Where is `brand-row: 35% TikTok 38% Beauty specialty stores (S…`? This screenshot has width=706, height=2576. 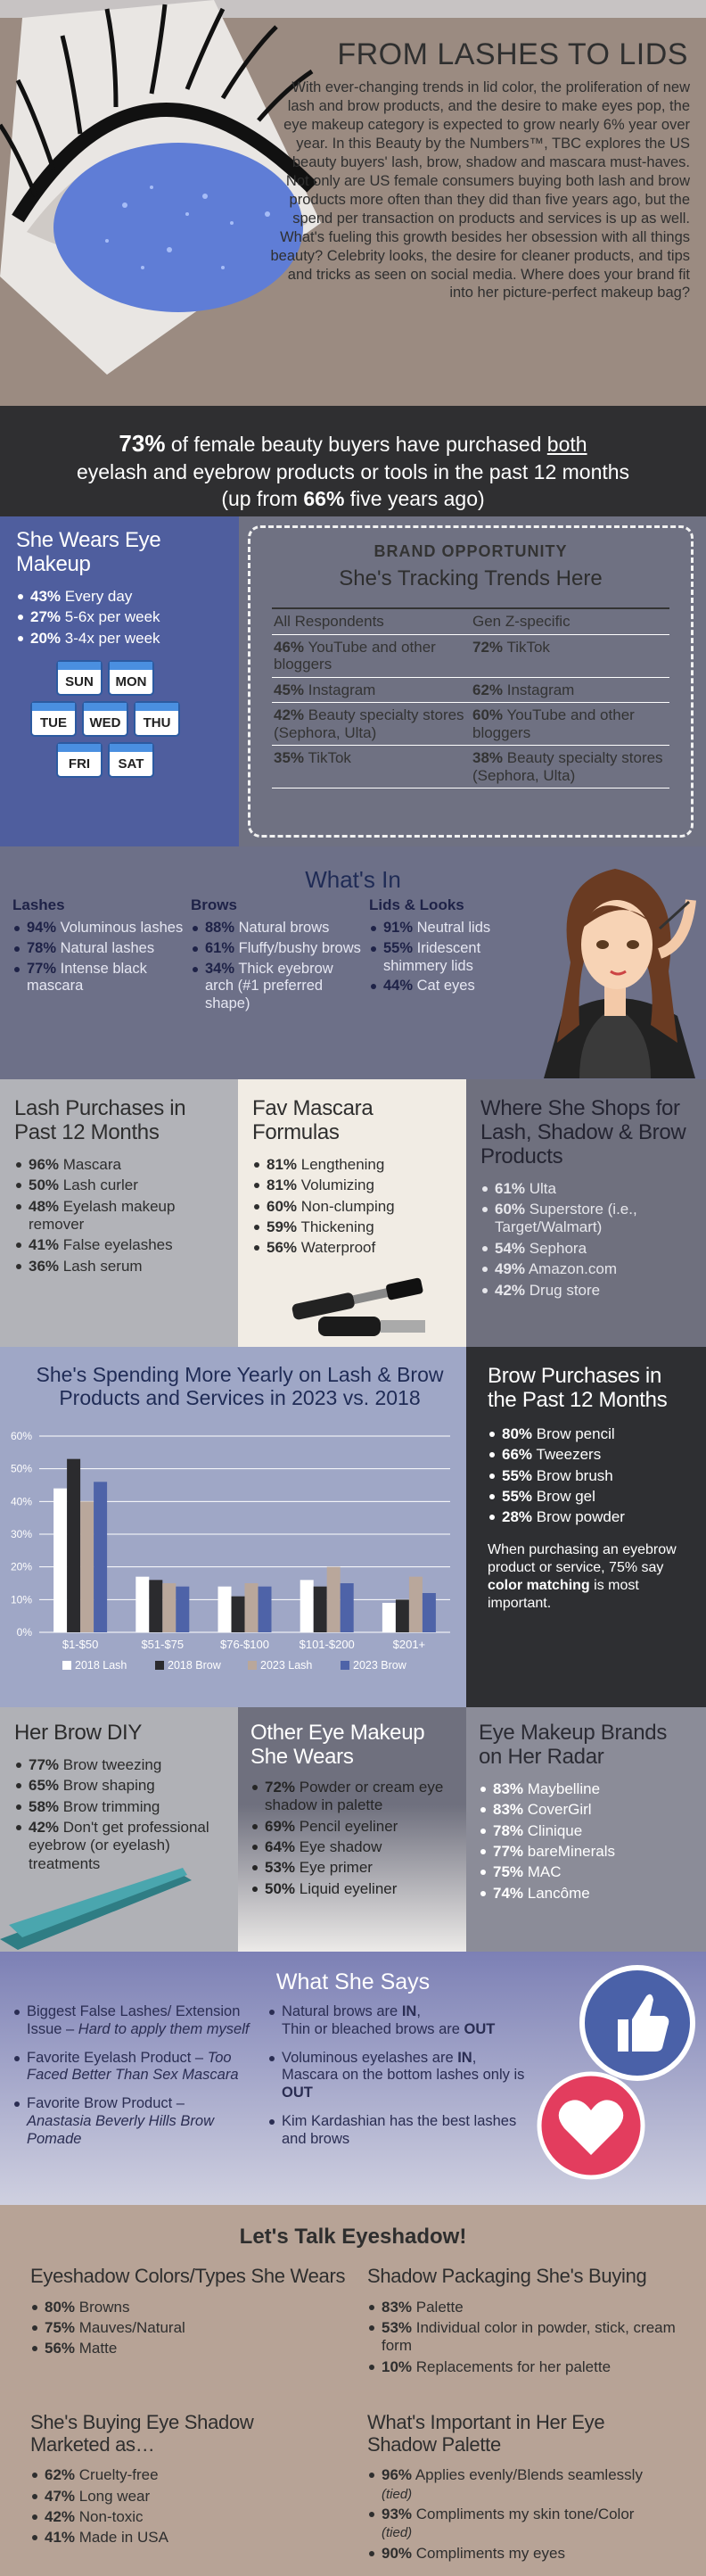 brand-row: 35% TikTok 38% Beauty specialty stores (S… is located at coordinates (470, 767).